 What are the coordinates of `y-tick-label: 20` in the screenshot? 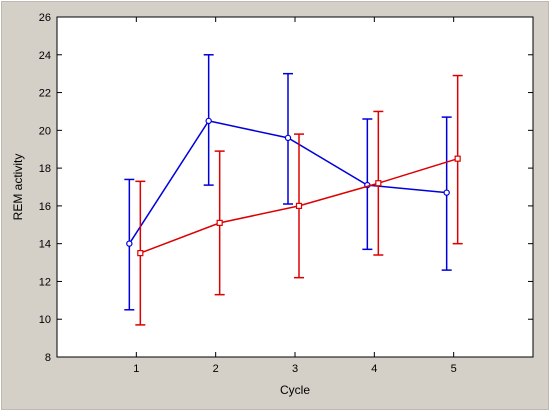 It's located at (45, 131).